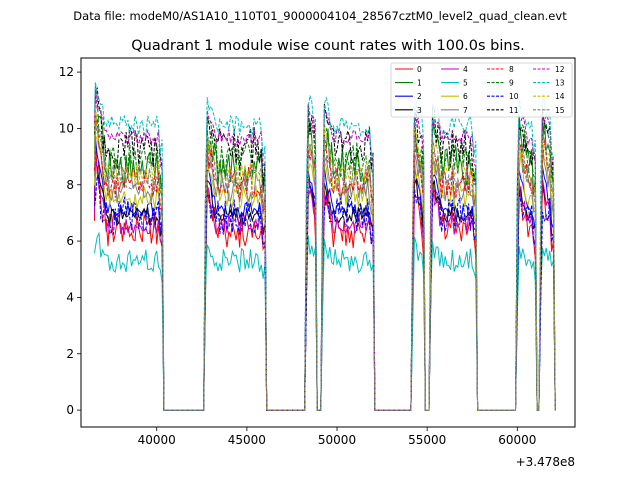  Describe the element at coordinates (481, 90) in the screenshot. I see `legend-frame` at that location.